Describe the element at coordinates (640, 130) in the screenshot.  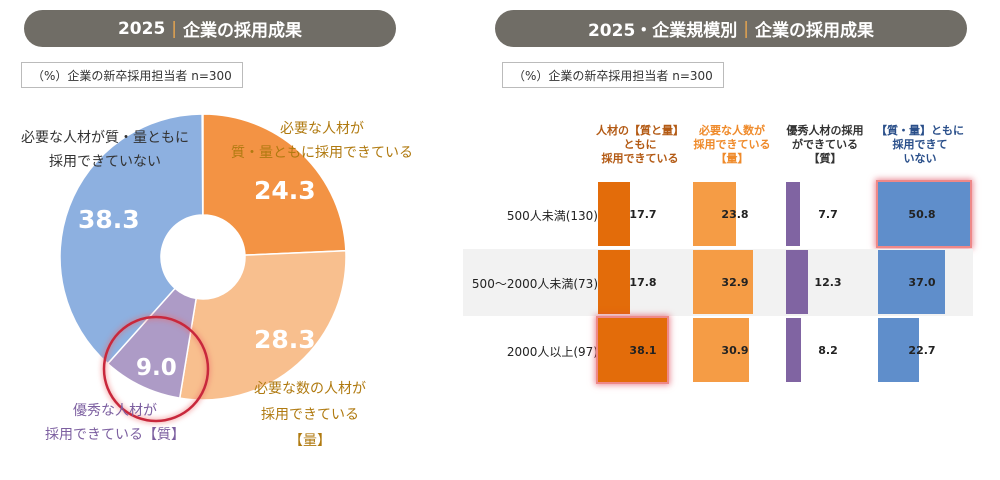
I see `header-line: 人材の【質と量】` at that location.